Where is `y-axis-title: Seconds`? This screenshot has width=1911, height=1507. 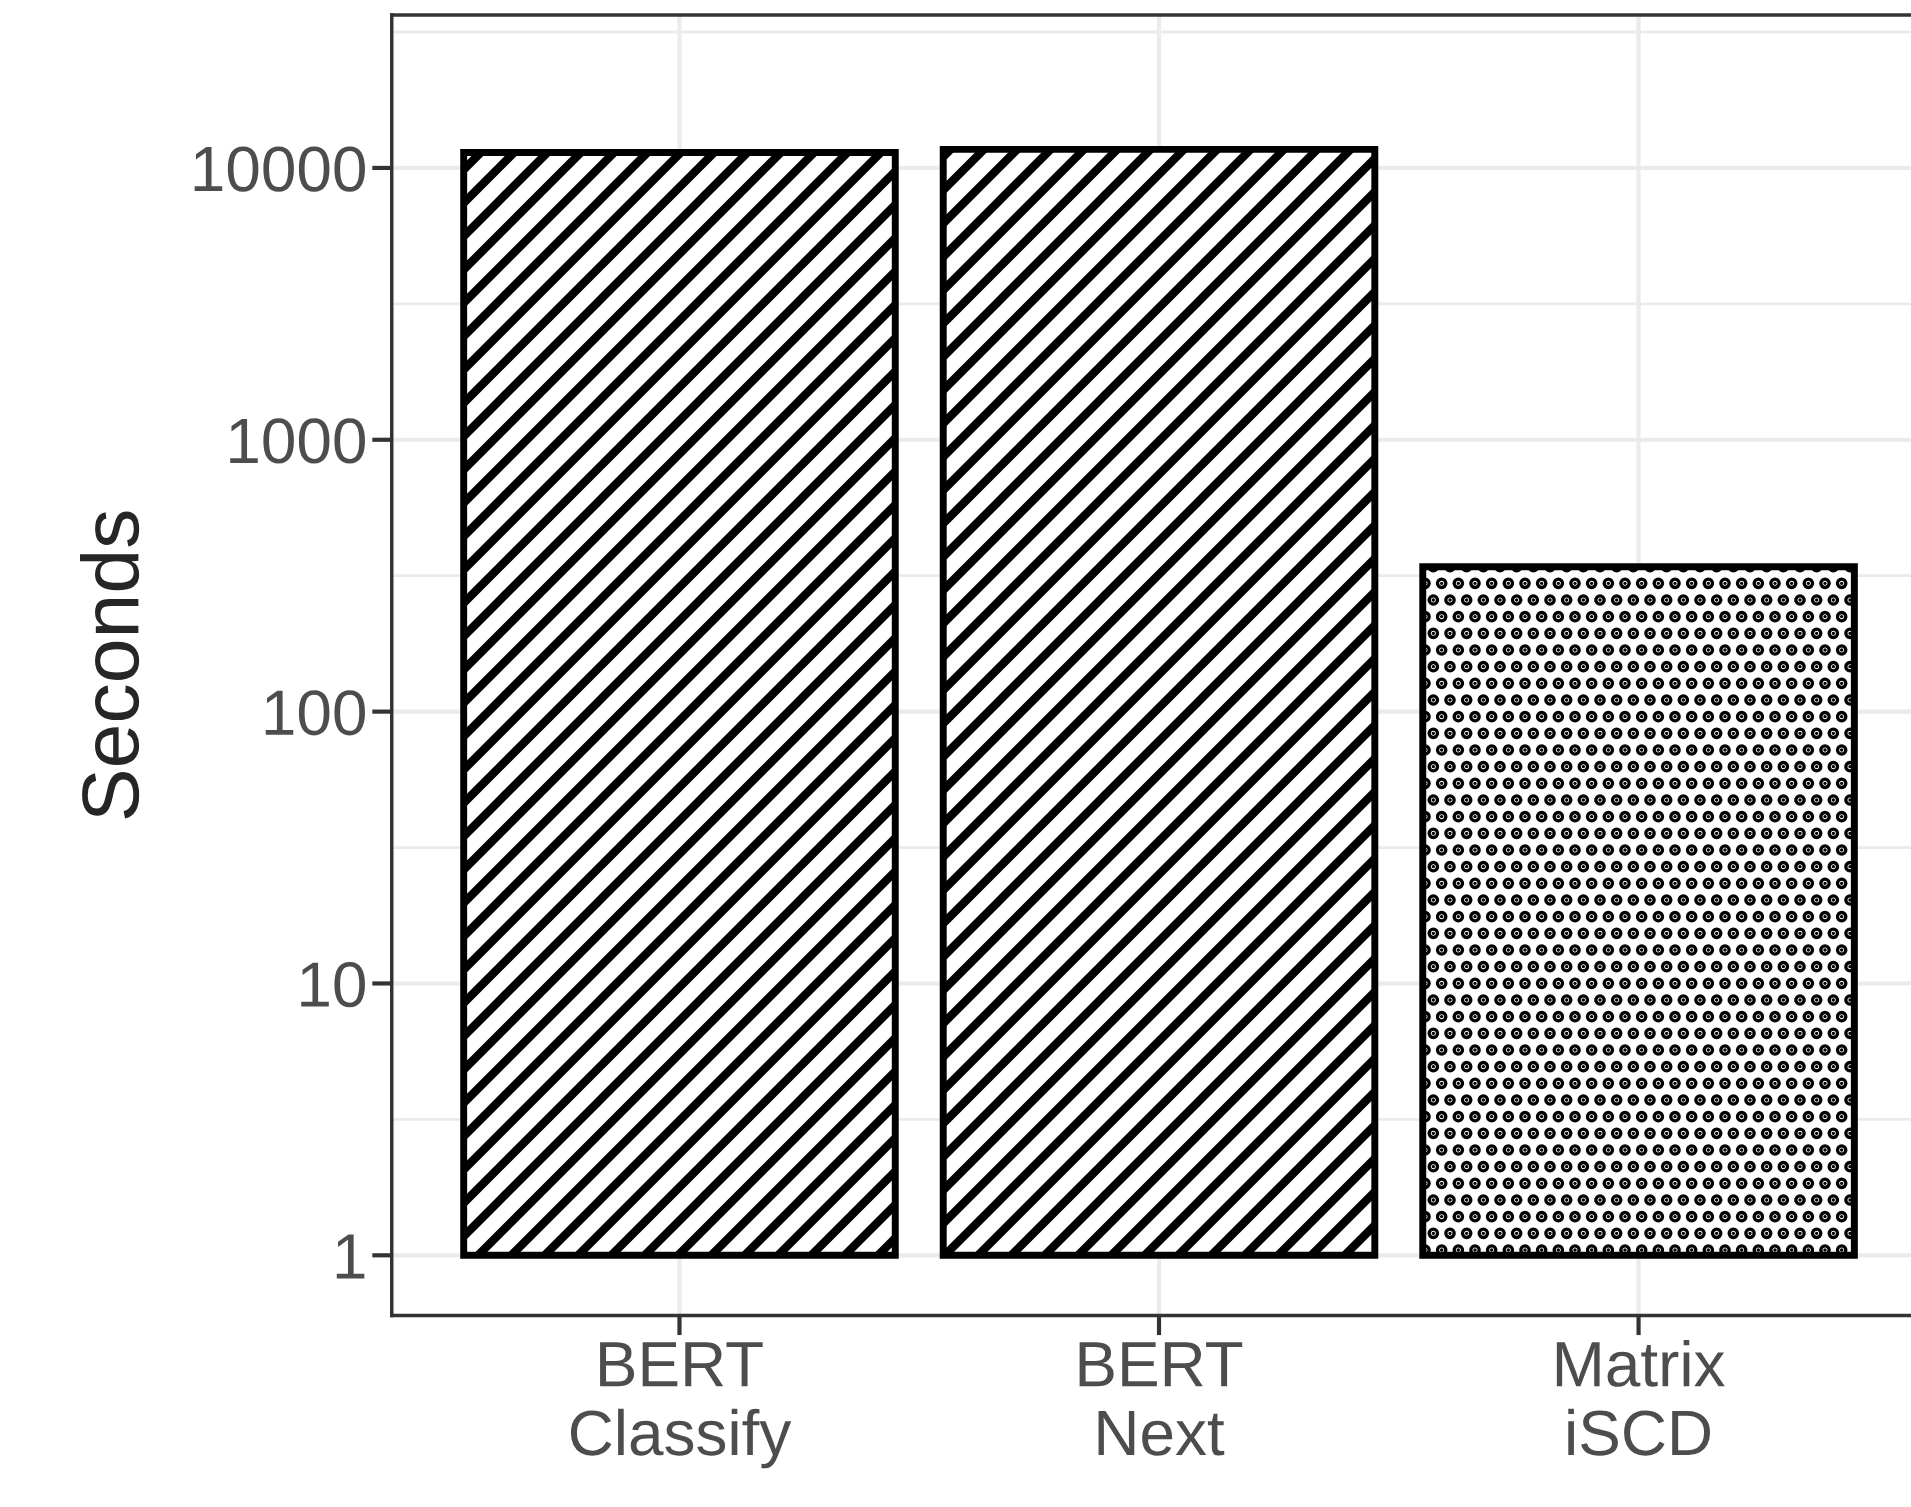 y-axis-title: Seconds is located at coordinates (109, 665).